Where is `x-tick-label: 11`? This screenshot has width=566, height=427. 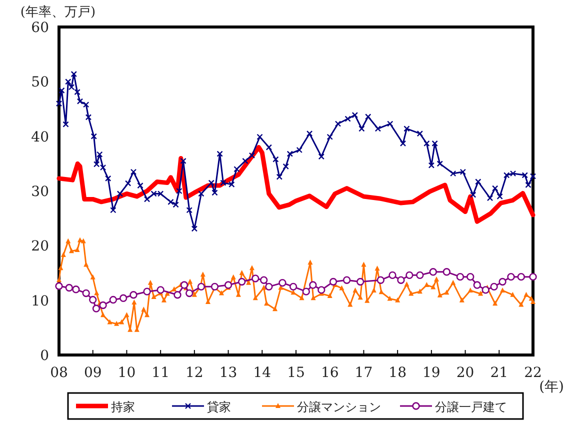
x-tick-label: 11 is located at coordinates (161, 373).